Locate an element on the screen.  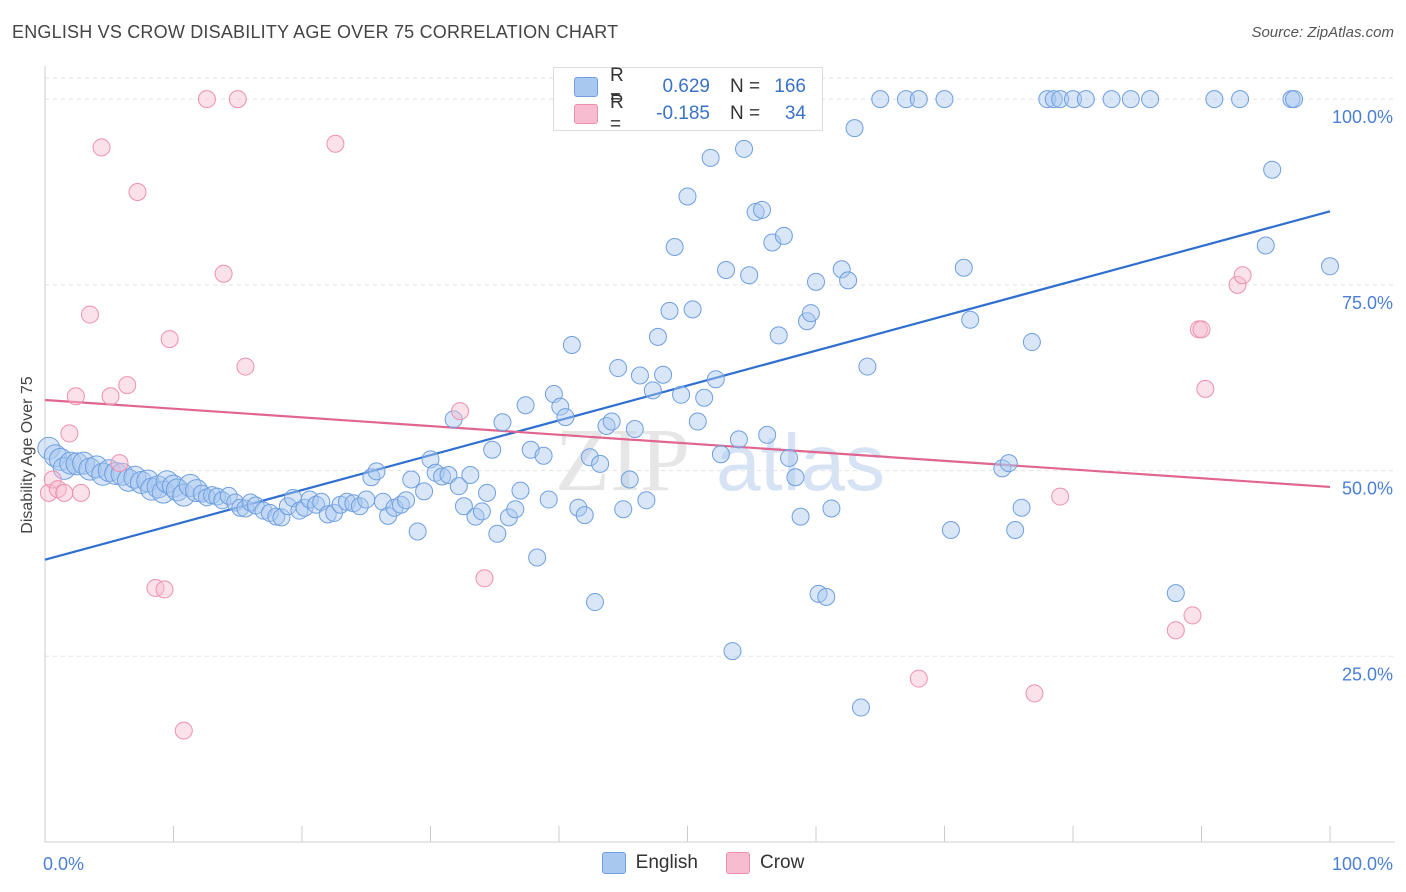
legend-r-value-english: 0.629 is located at coordinates (686, 86).